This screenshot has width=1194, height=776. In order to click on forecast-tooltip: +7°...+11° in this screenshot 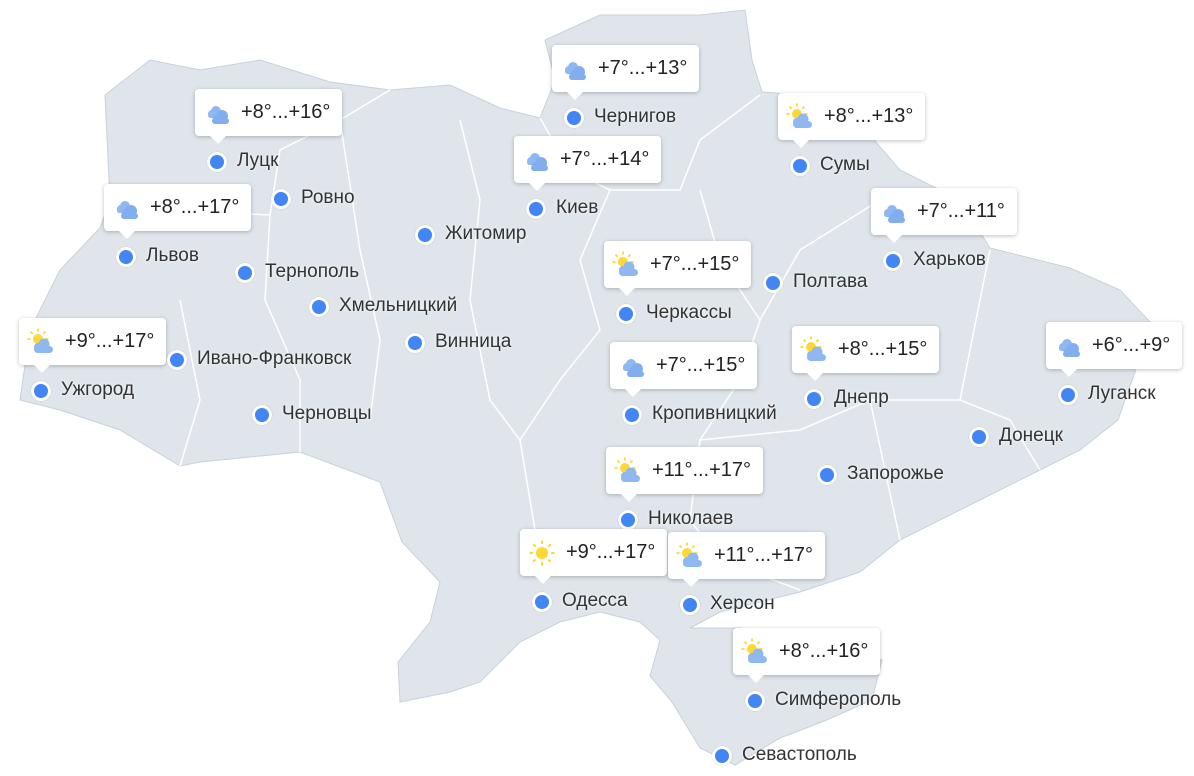, I will do `click(944, 215)`.